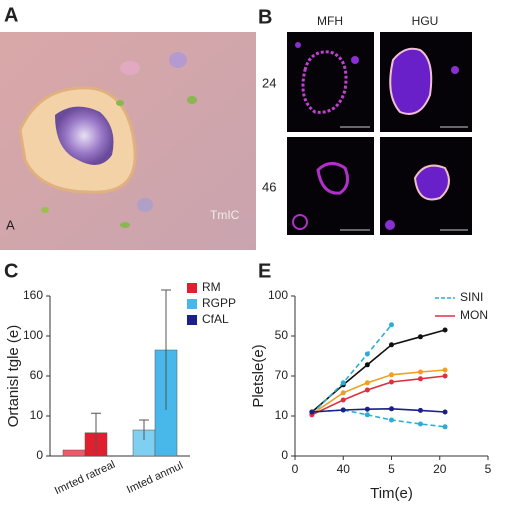 The height and width of the screenshot is (512, 512). I want to click on y-tick-label: 70, so click(282, 375).